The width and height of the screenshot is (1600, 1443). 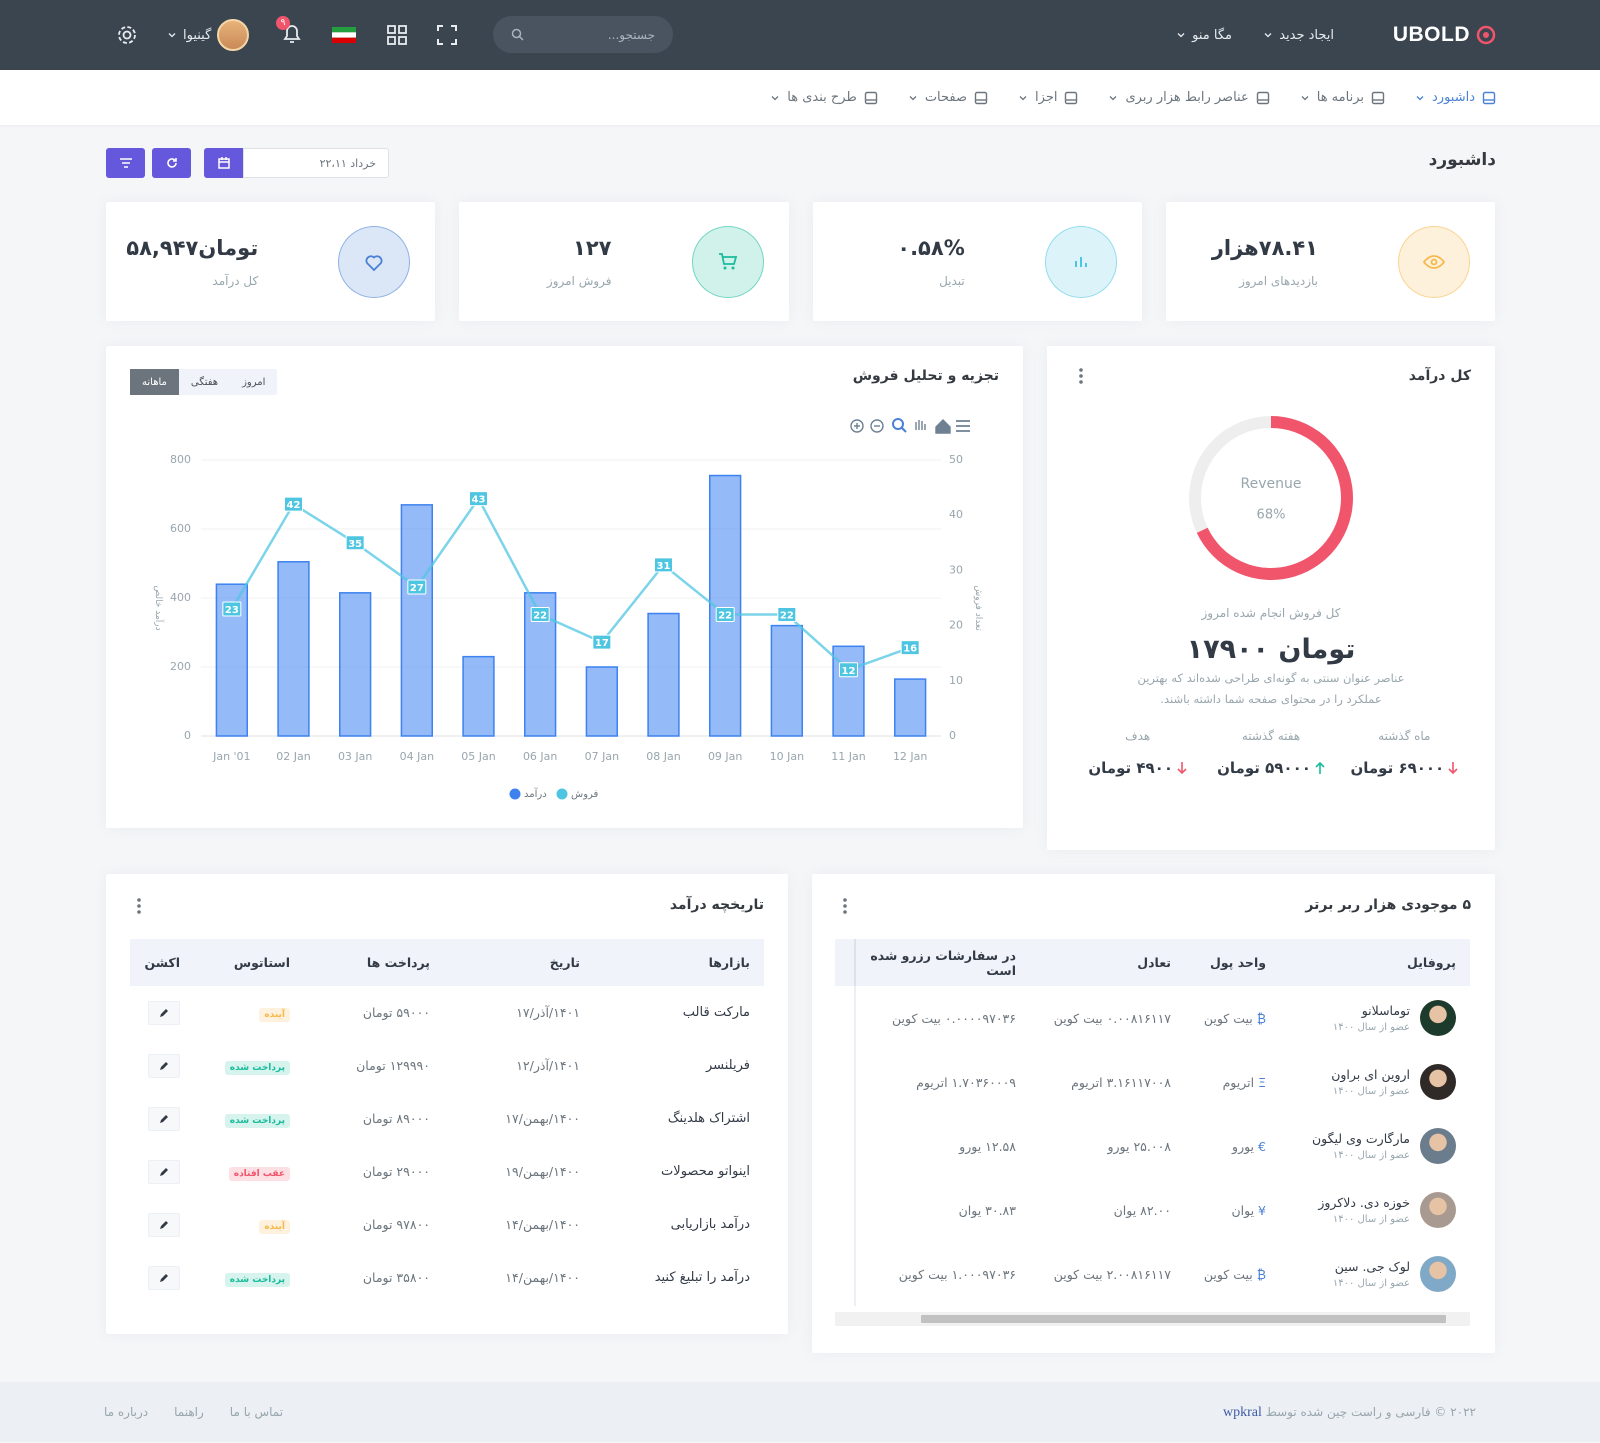 I want to click on column-header: پرداخت ها, so click(x=374, y=962).